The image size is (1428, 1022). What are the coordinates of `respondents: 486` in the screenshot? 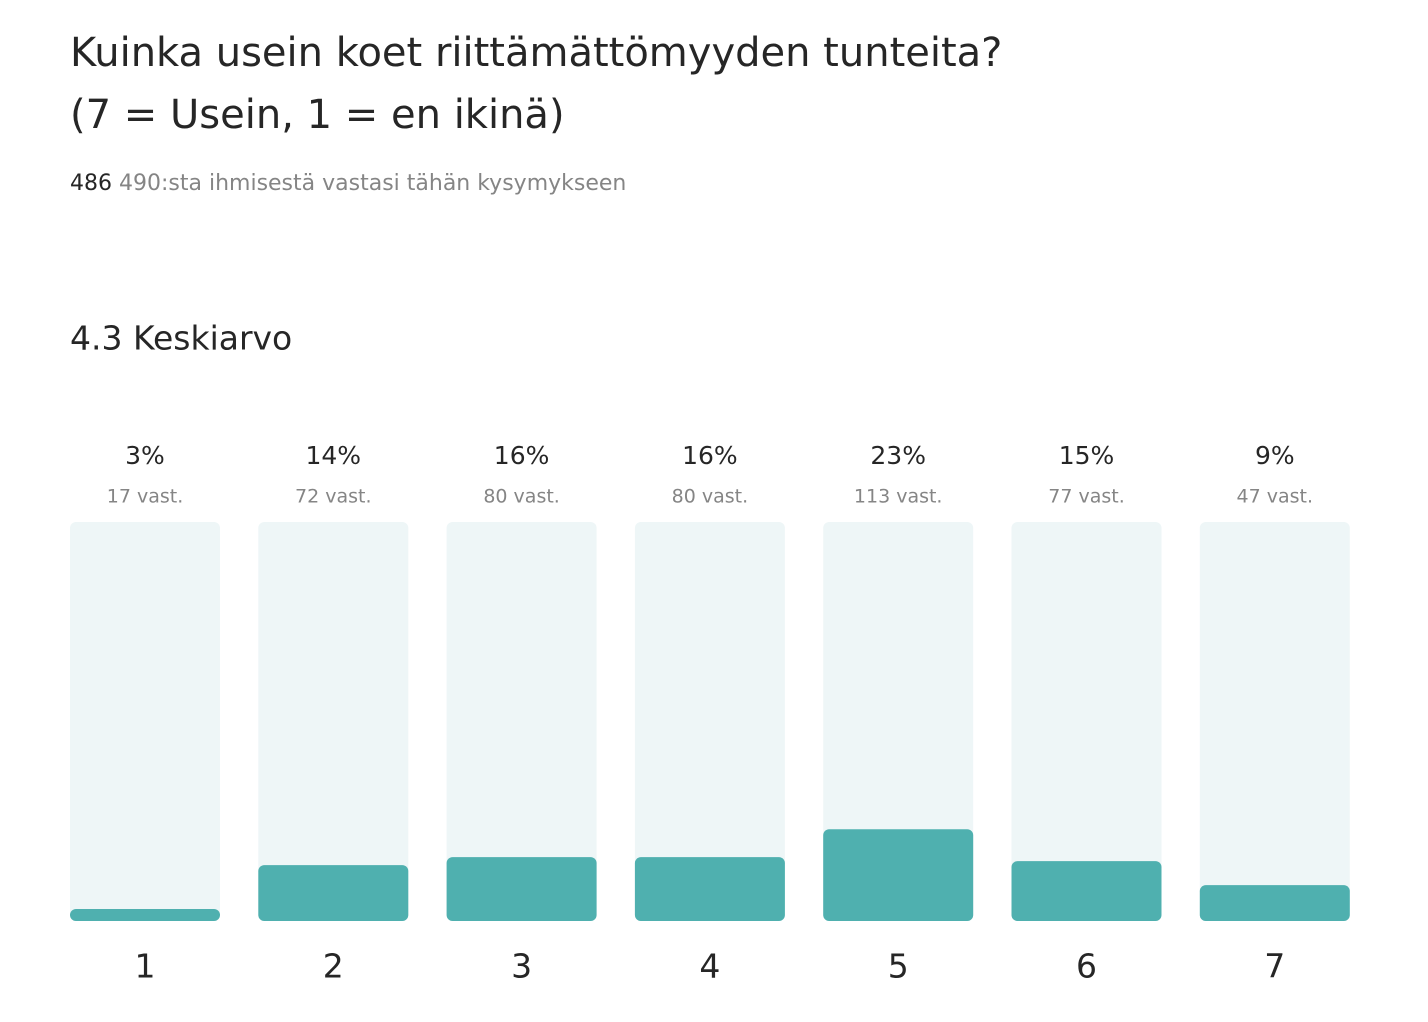 It's located at (91, 183).